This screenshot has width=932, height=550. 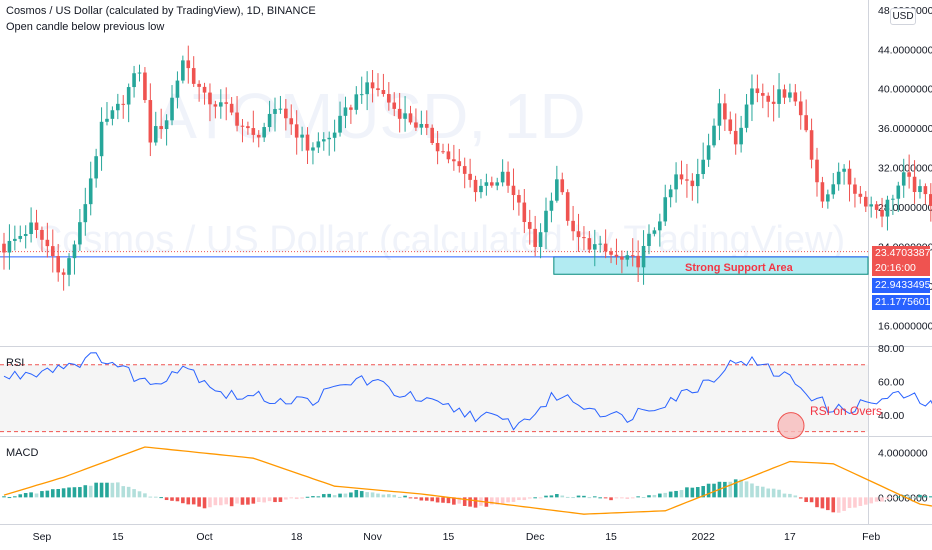 I want to click on currency-badge: USD, so click(x=903, y=16).